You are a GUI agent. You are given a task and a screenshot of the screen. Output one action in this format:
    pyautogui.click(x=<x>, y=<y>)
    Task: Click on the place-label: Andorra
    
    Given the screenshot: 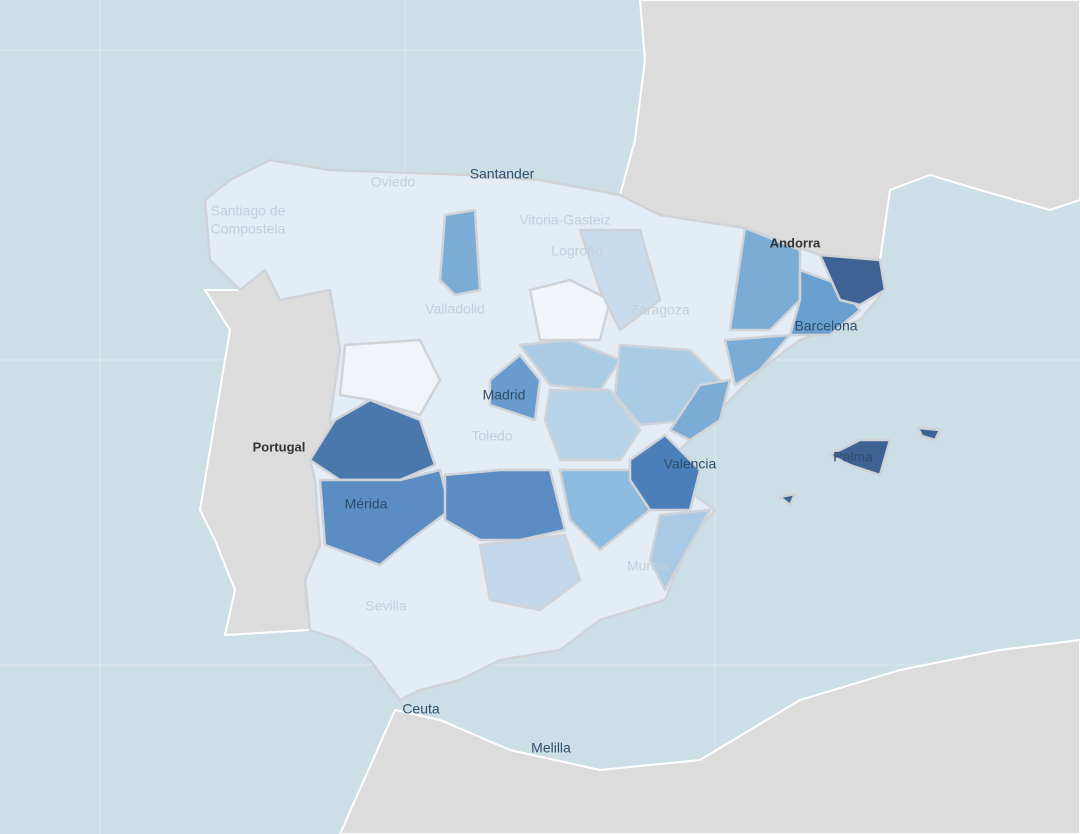 What is the action you would take?
    pyautogui.click(x=795, y=242)
    